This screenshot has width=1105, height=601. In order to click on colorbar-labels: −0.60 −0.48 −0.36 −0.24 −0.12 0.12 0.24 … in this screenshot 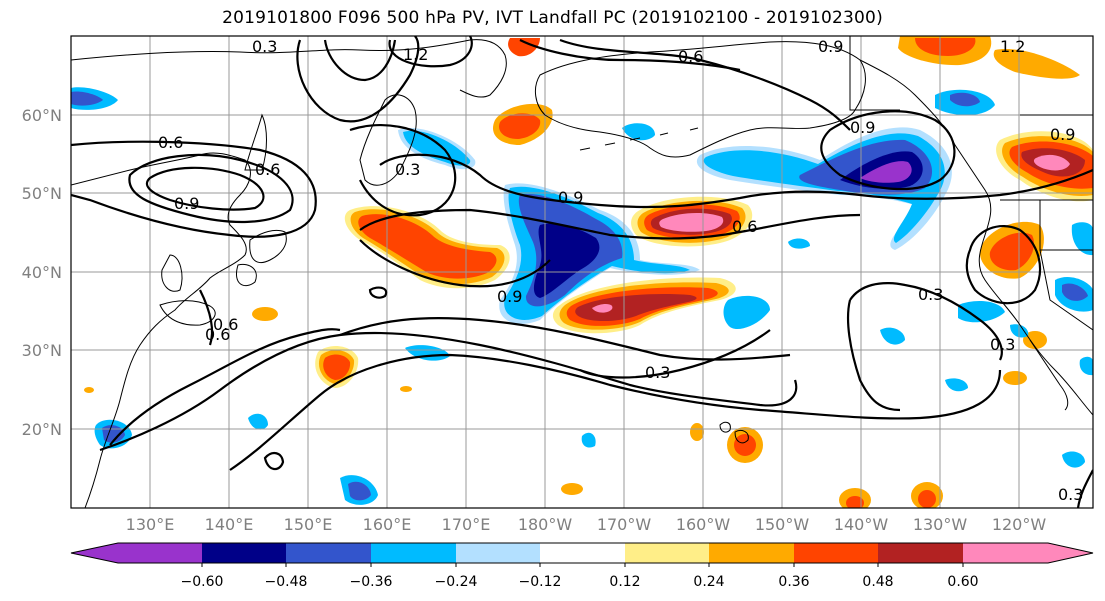, I will do `click(580, 582)`.